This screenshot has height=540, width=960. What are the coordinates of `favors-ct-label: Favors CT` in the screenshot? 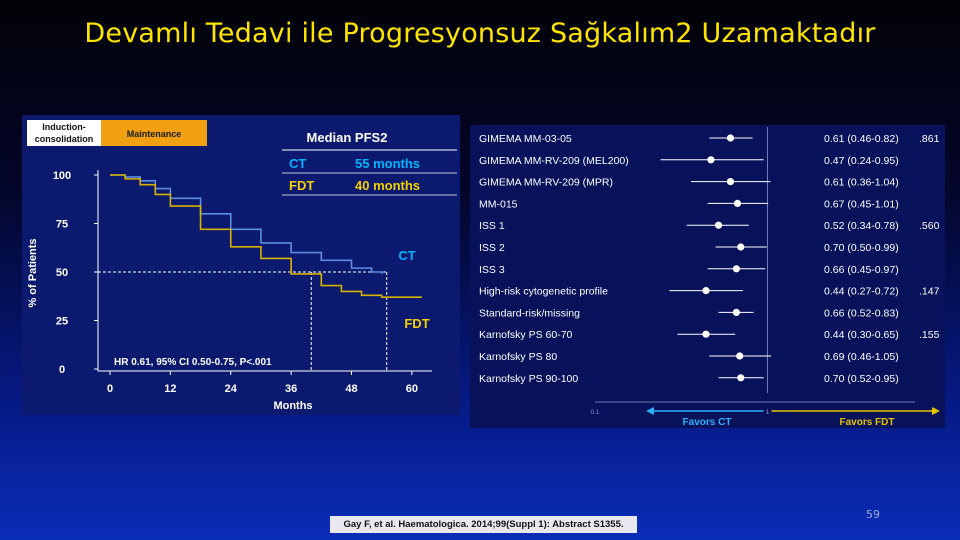 It's located at (707, 422).